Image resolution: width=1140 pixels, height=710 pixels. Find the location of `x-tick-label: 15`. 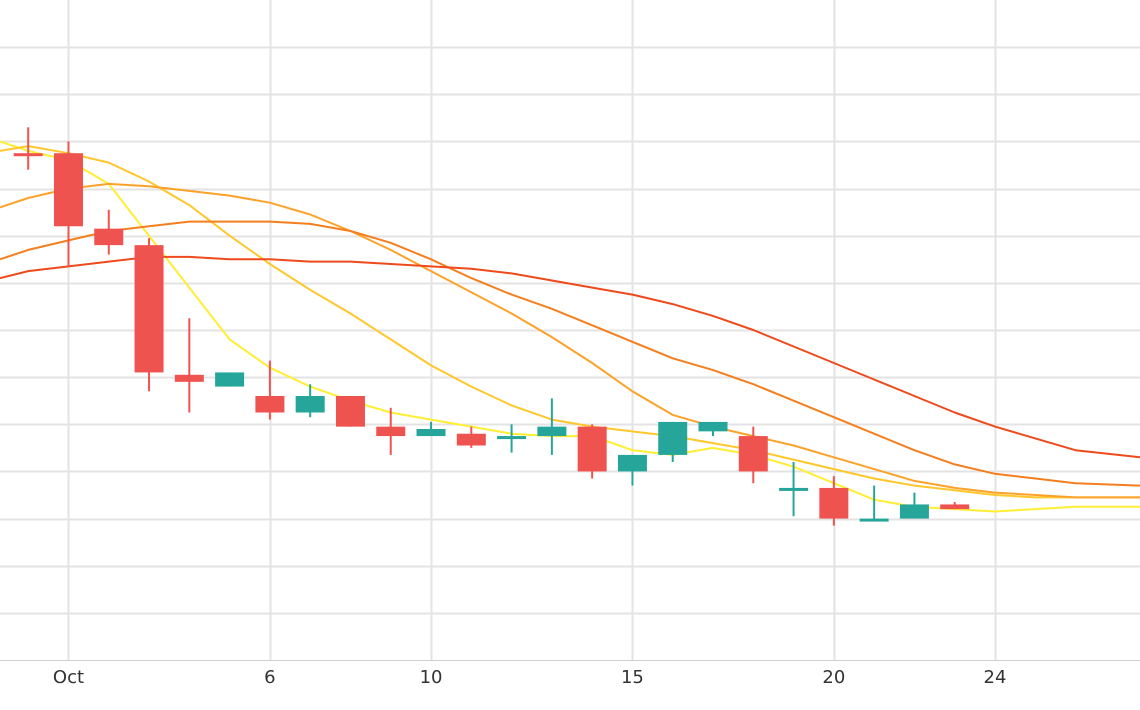

x-tick-label: 15 is located at coordinates (632, 677).